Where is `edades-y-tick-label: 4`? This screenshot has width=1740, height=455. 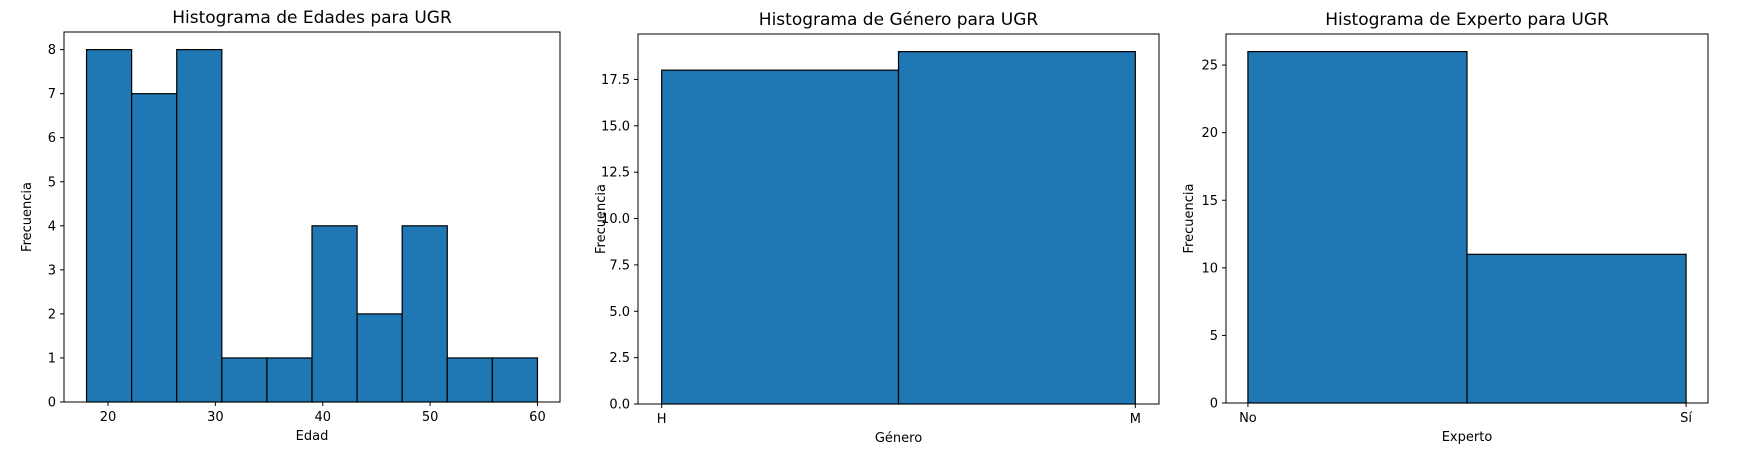 edades-y-tick-label: 4 is located at coordinates (52, 226).